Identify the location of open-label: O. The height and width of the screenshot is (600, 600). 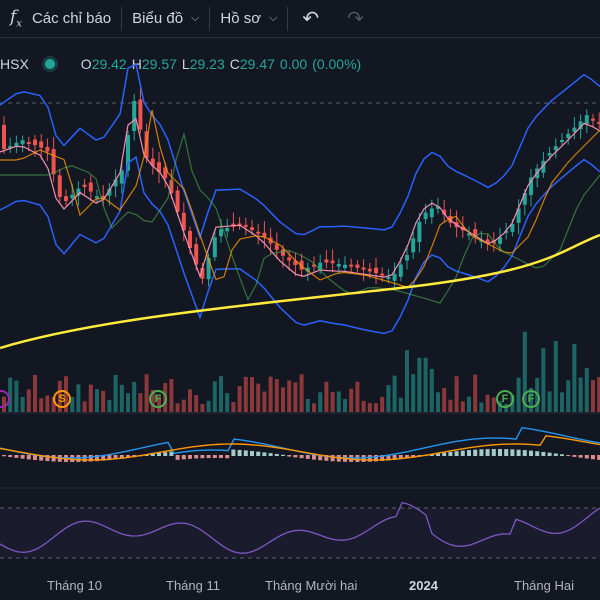
(86, 64).